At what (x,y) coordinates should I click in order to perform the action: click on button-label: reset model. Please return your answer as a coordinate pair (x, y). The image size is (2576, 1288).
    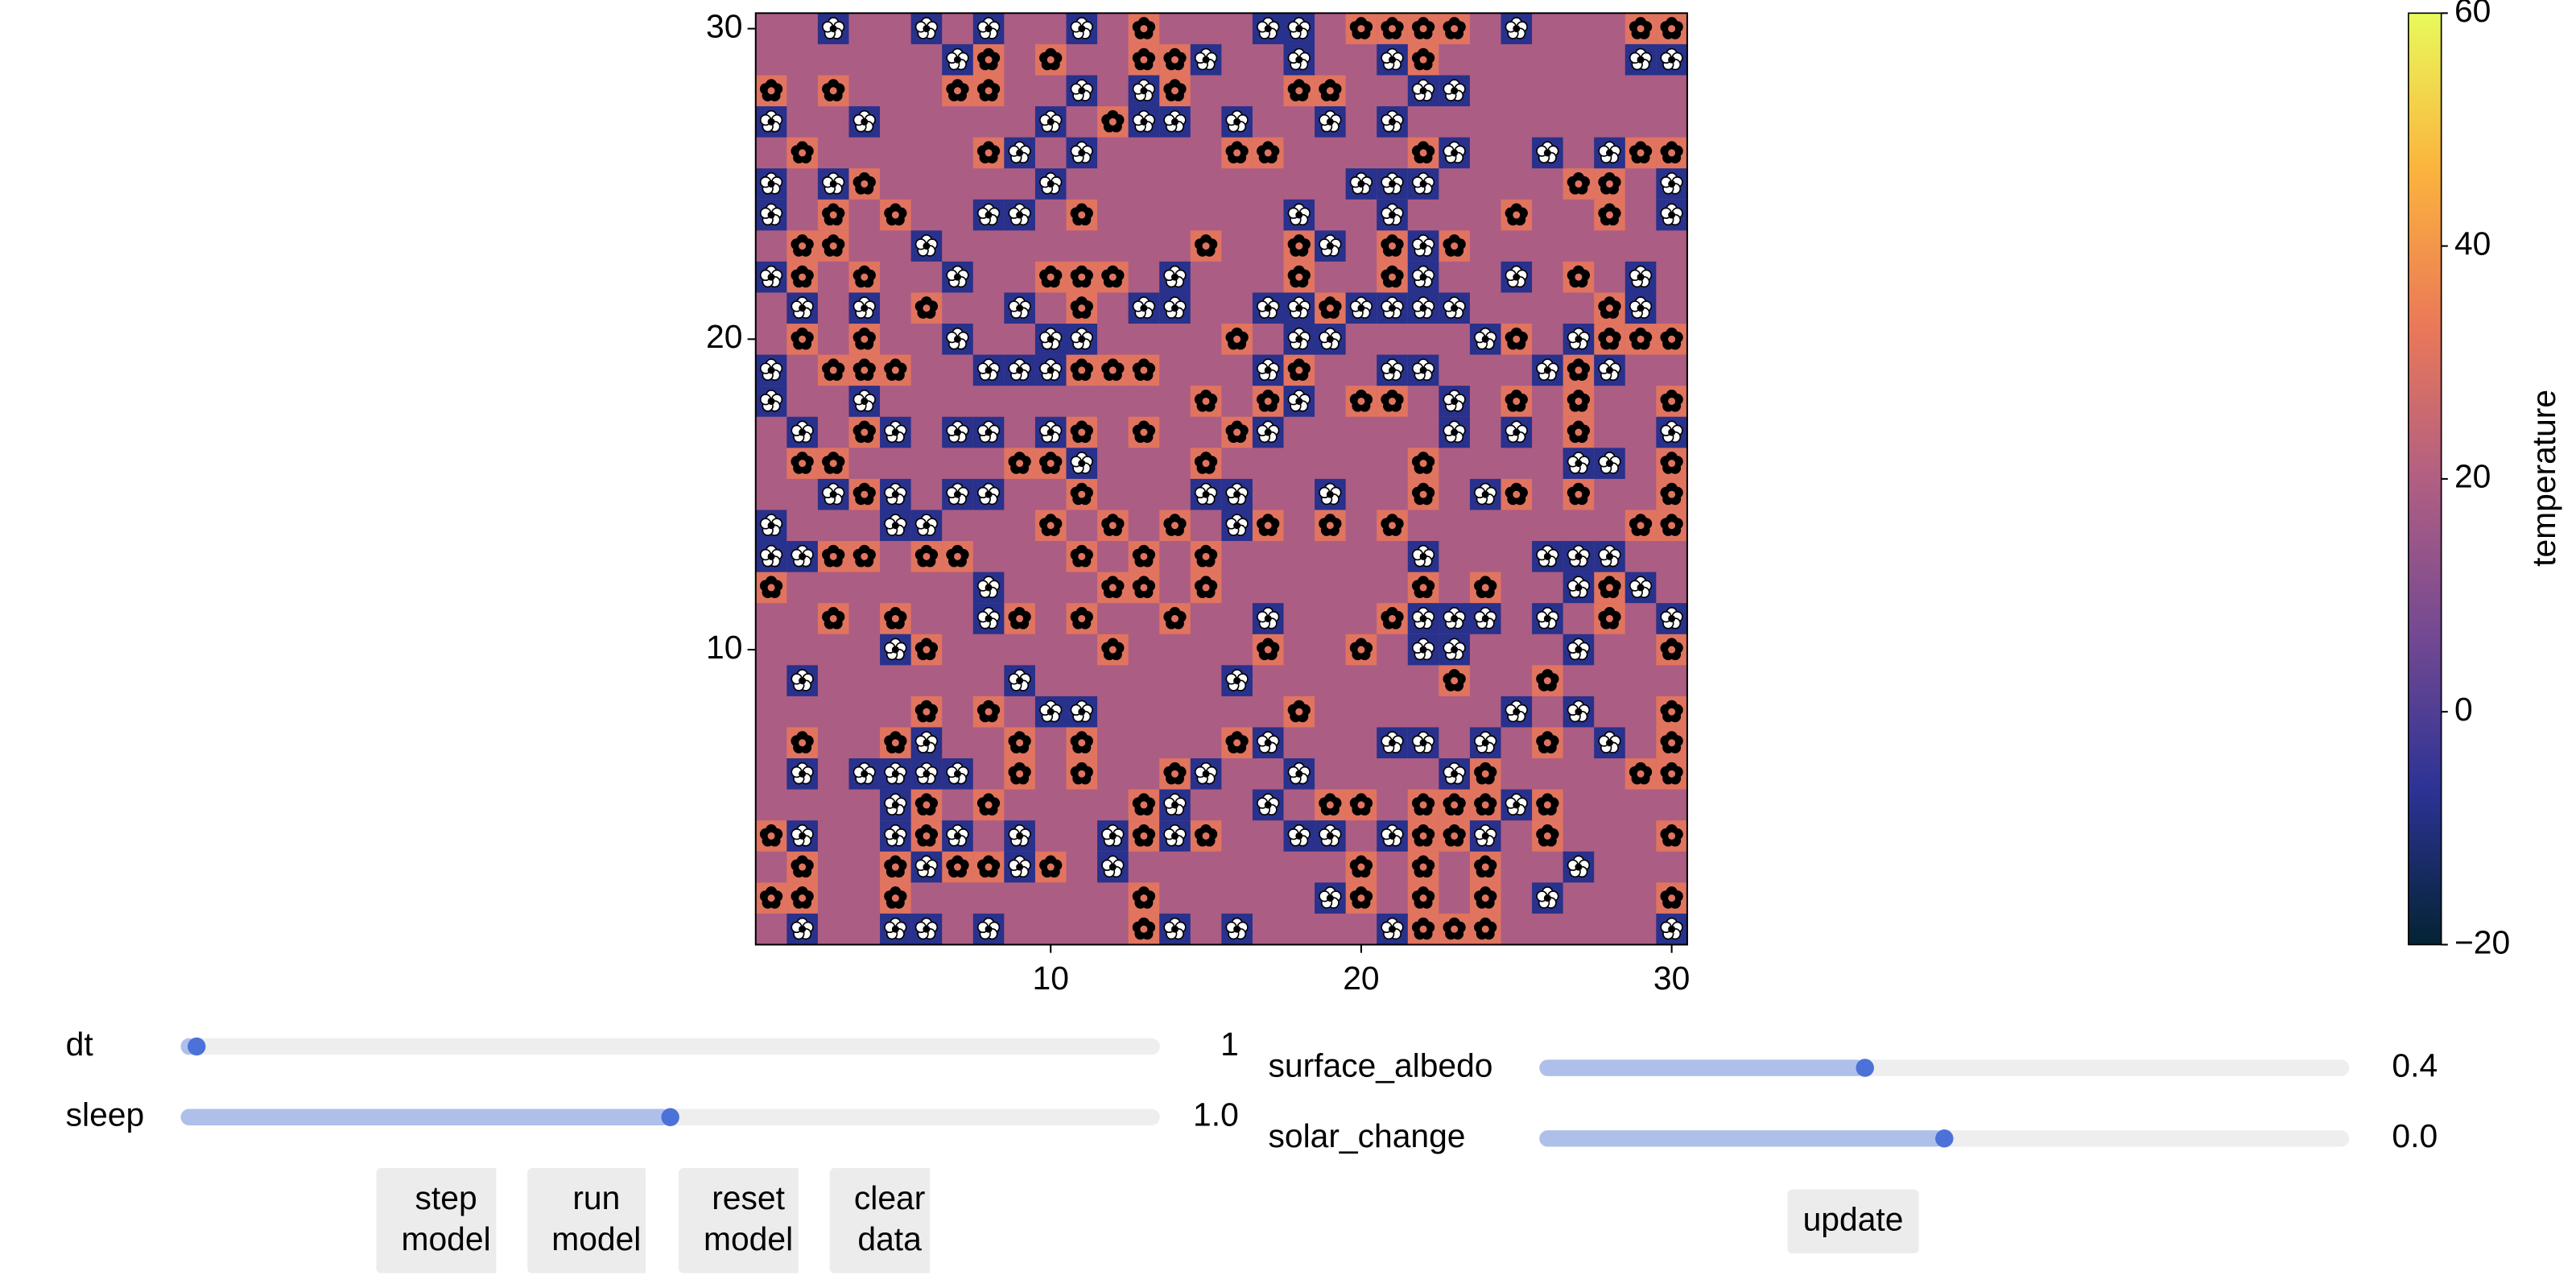
    Looking at the image, I should click on (738, 1221).